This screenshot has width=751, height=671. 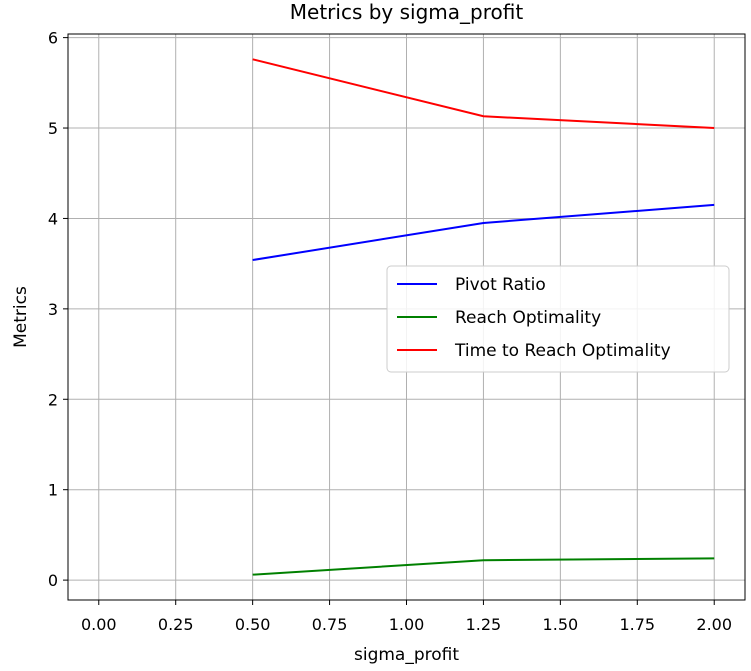 I want to click on y-axis-label: Metrics, so click(x=21, y=317).